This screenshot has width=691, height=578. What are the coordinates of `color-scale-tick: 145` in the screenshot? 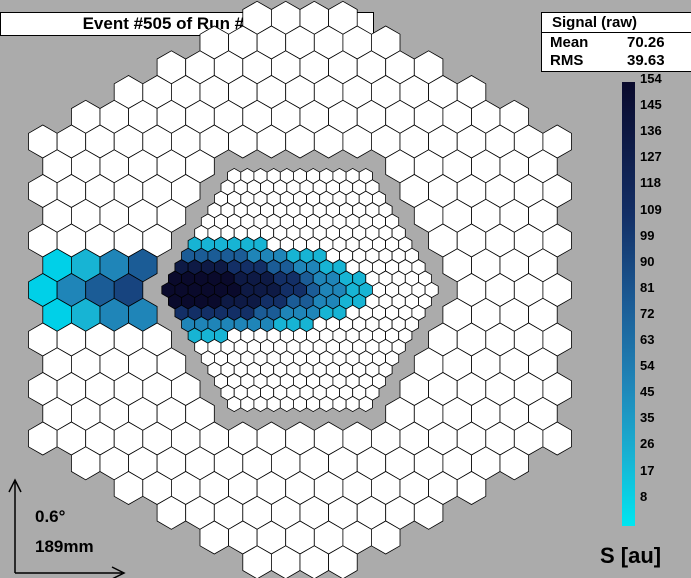 It's located at (651, 105).